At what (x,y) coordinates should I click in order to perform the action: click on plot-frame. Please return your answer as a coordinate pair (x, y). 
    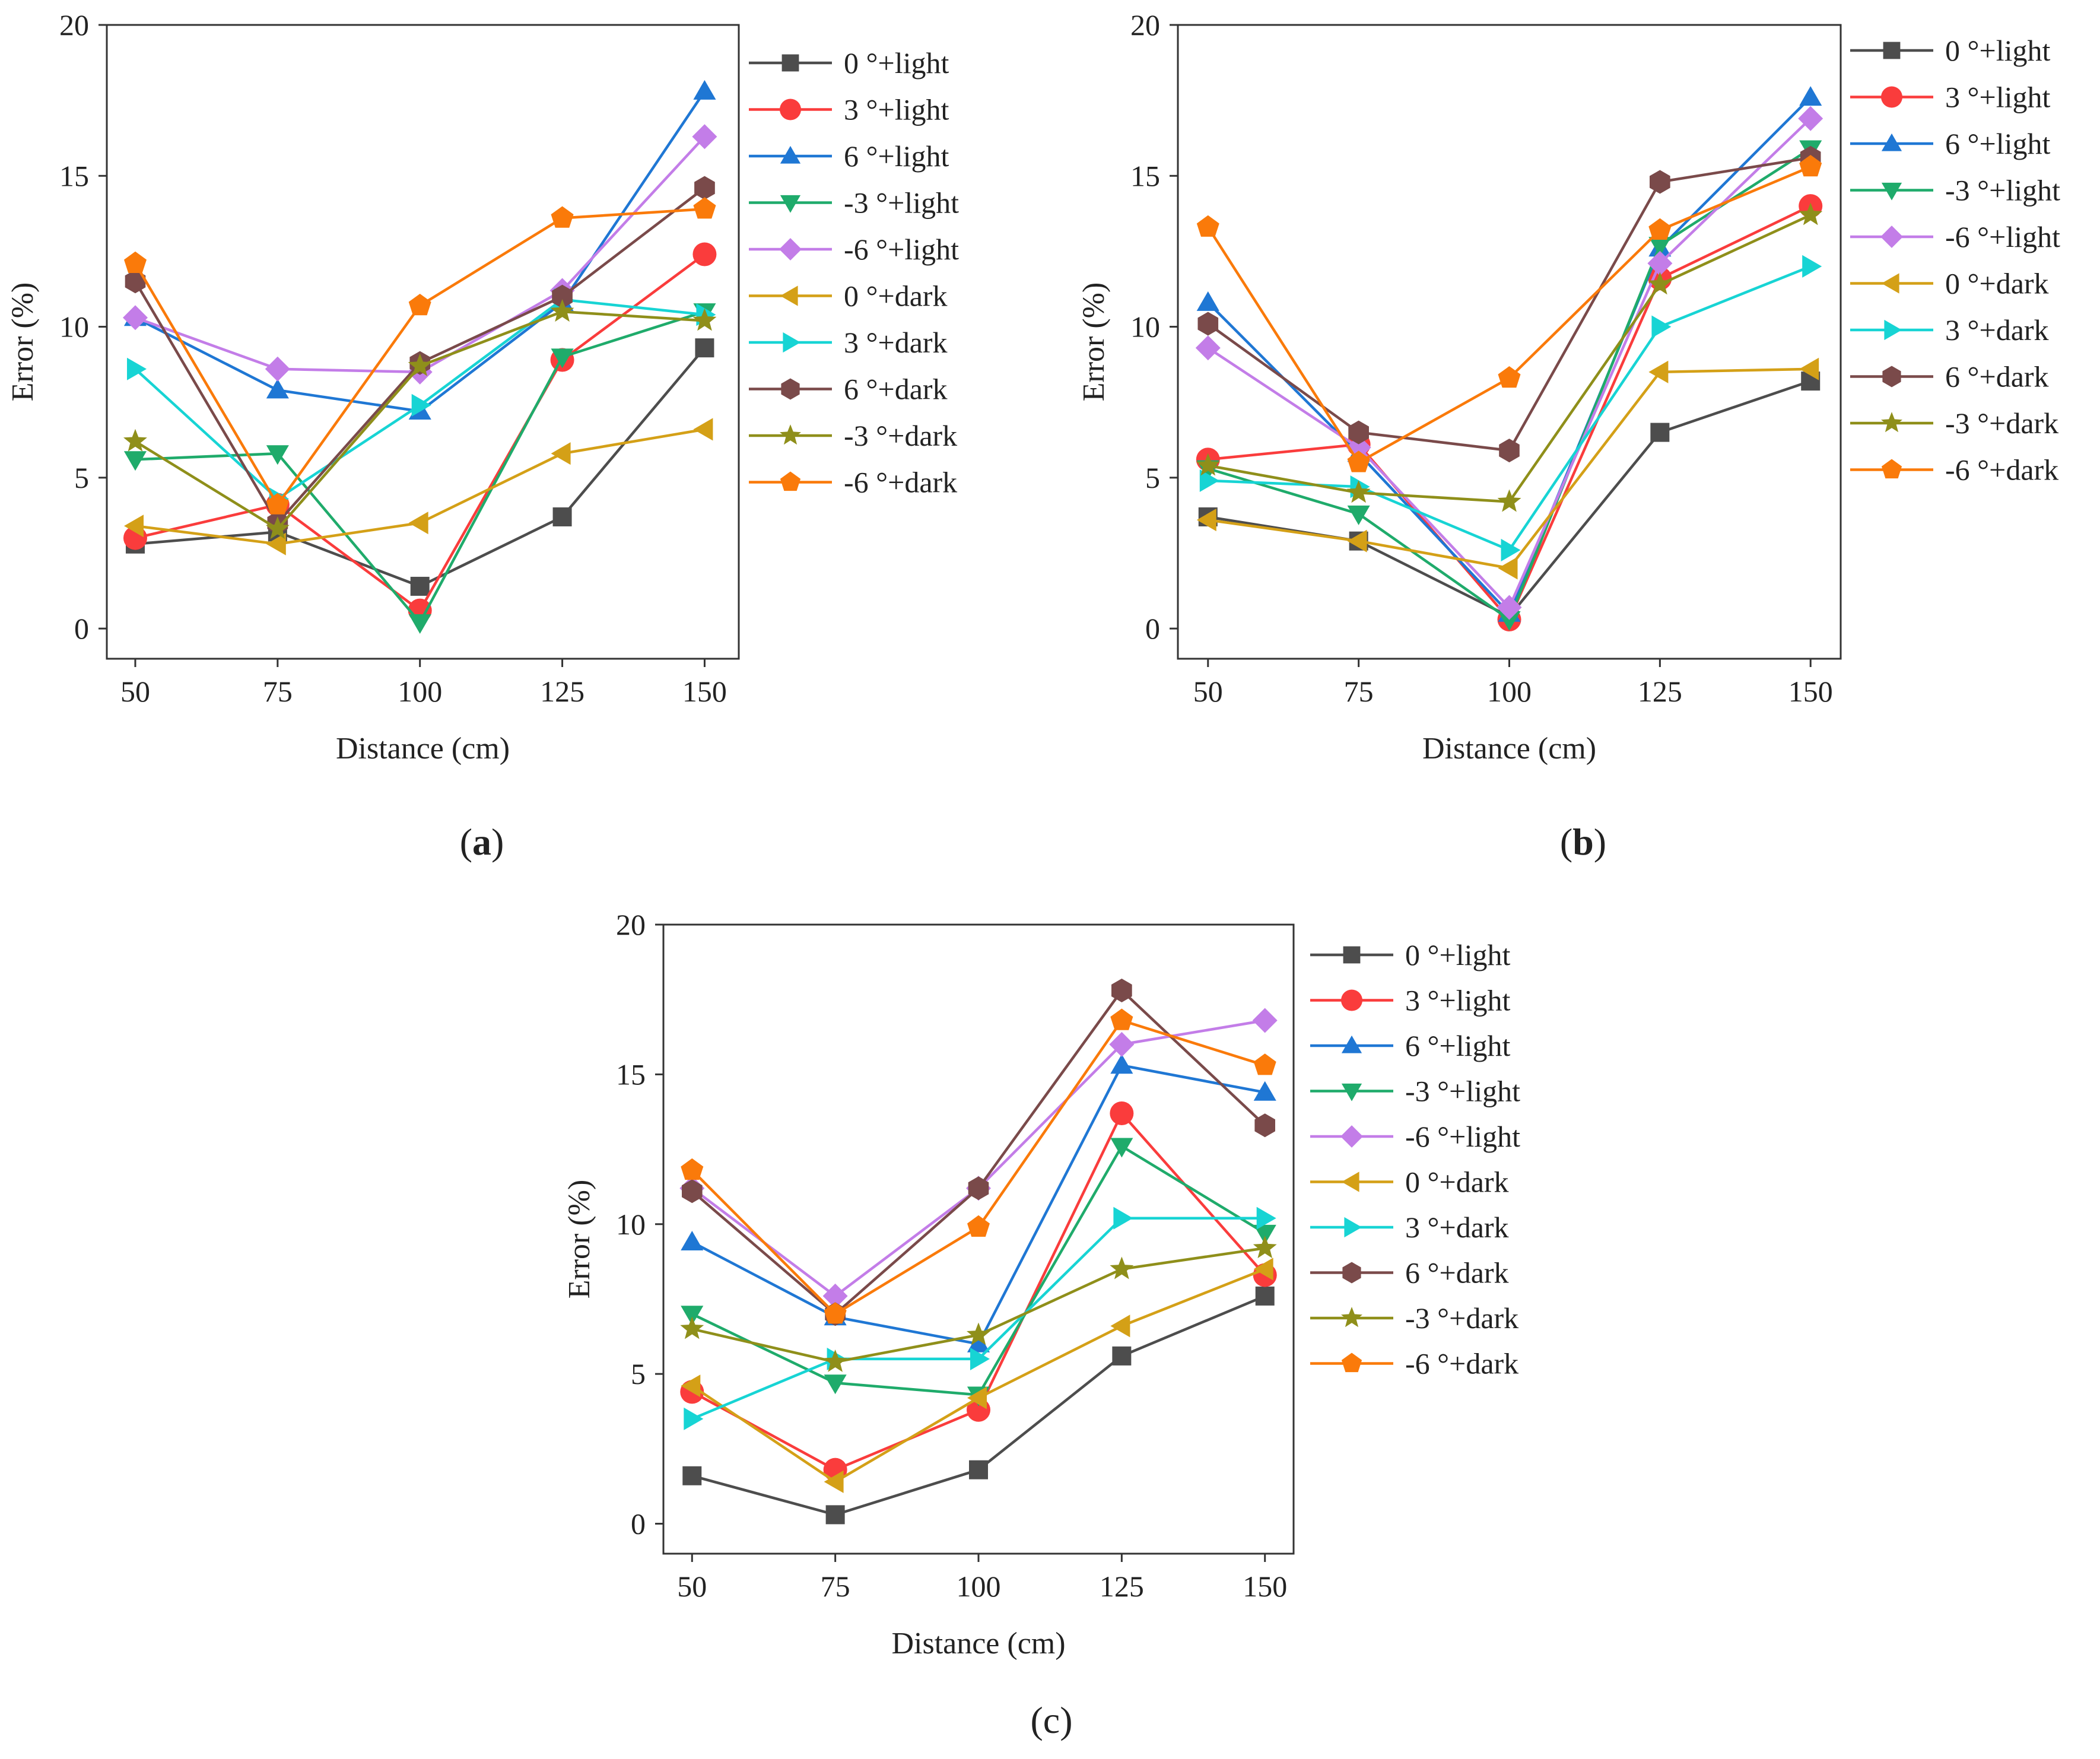
    Looking at the image, I should click on (423, 342).